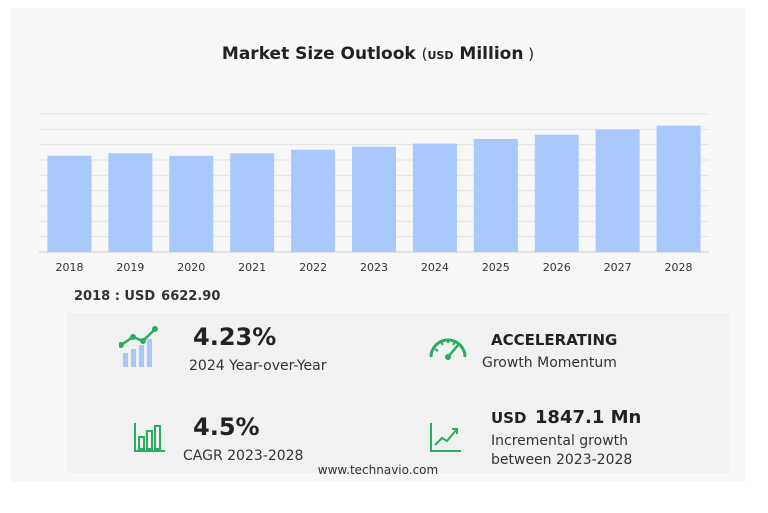 Image resolution: width=768 pixels, height=513 pixels. What do you see at coordinates (243, 456) in the screenshot?
I see `cagr-label: CAGR 2023-2028` at bounding box center [243, 456].